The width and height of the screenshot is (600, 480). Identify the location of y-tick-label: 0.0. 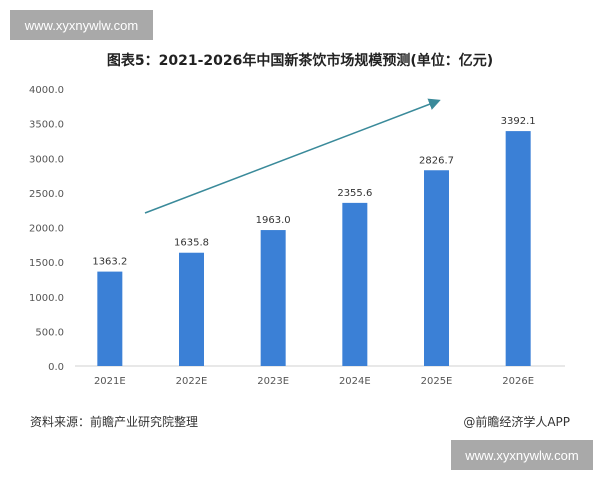
(56, 367).